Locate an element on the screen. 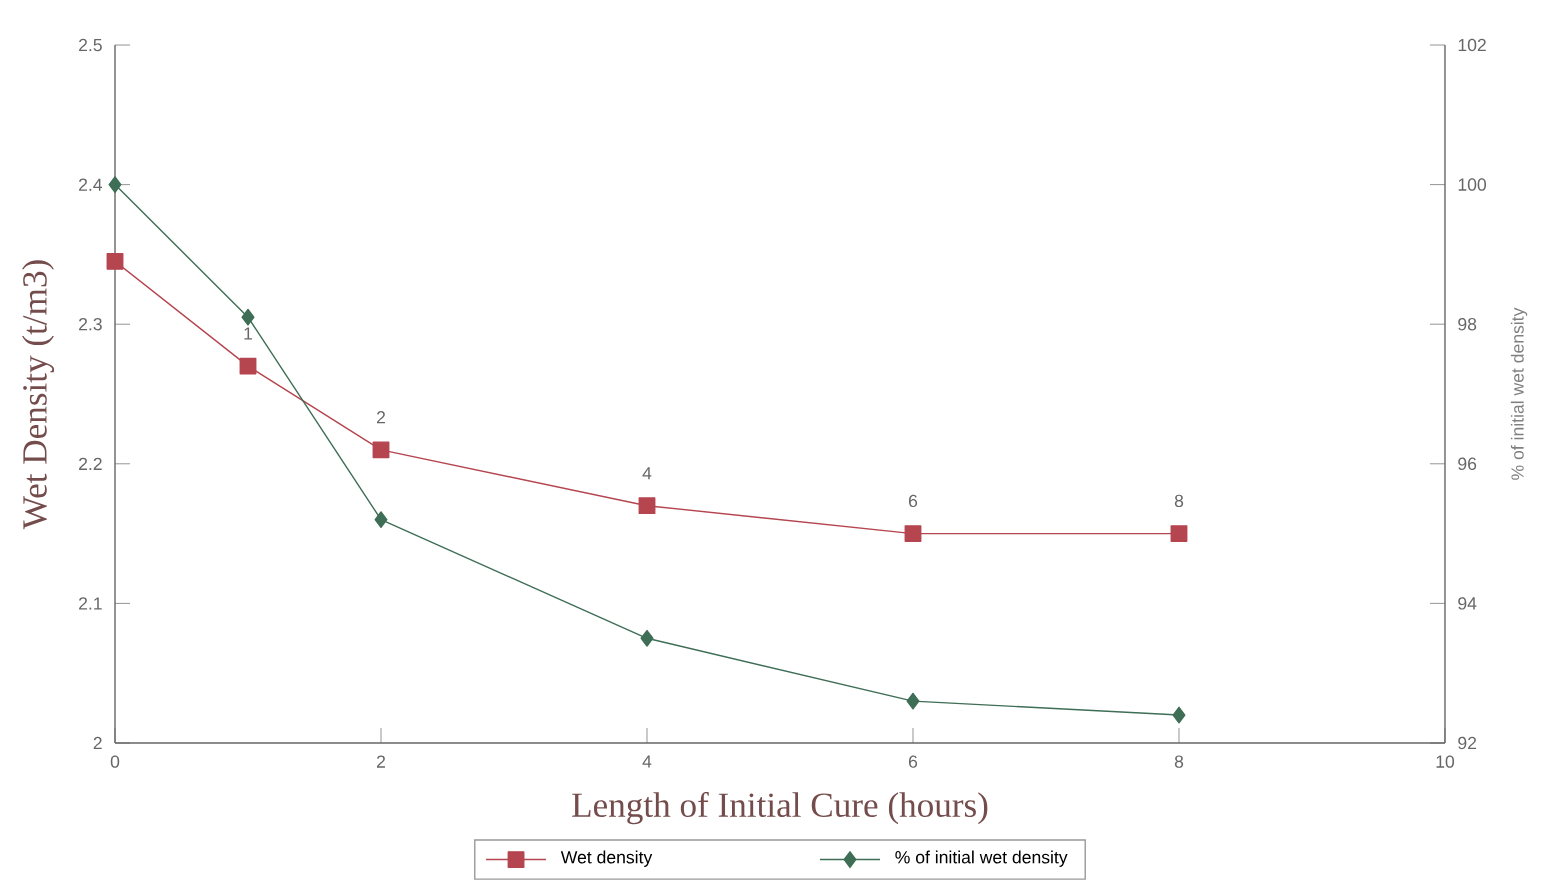  x-tick-label: 0 is located at coordinates (115, 761).